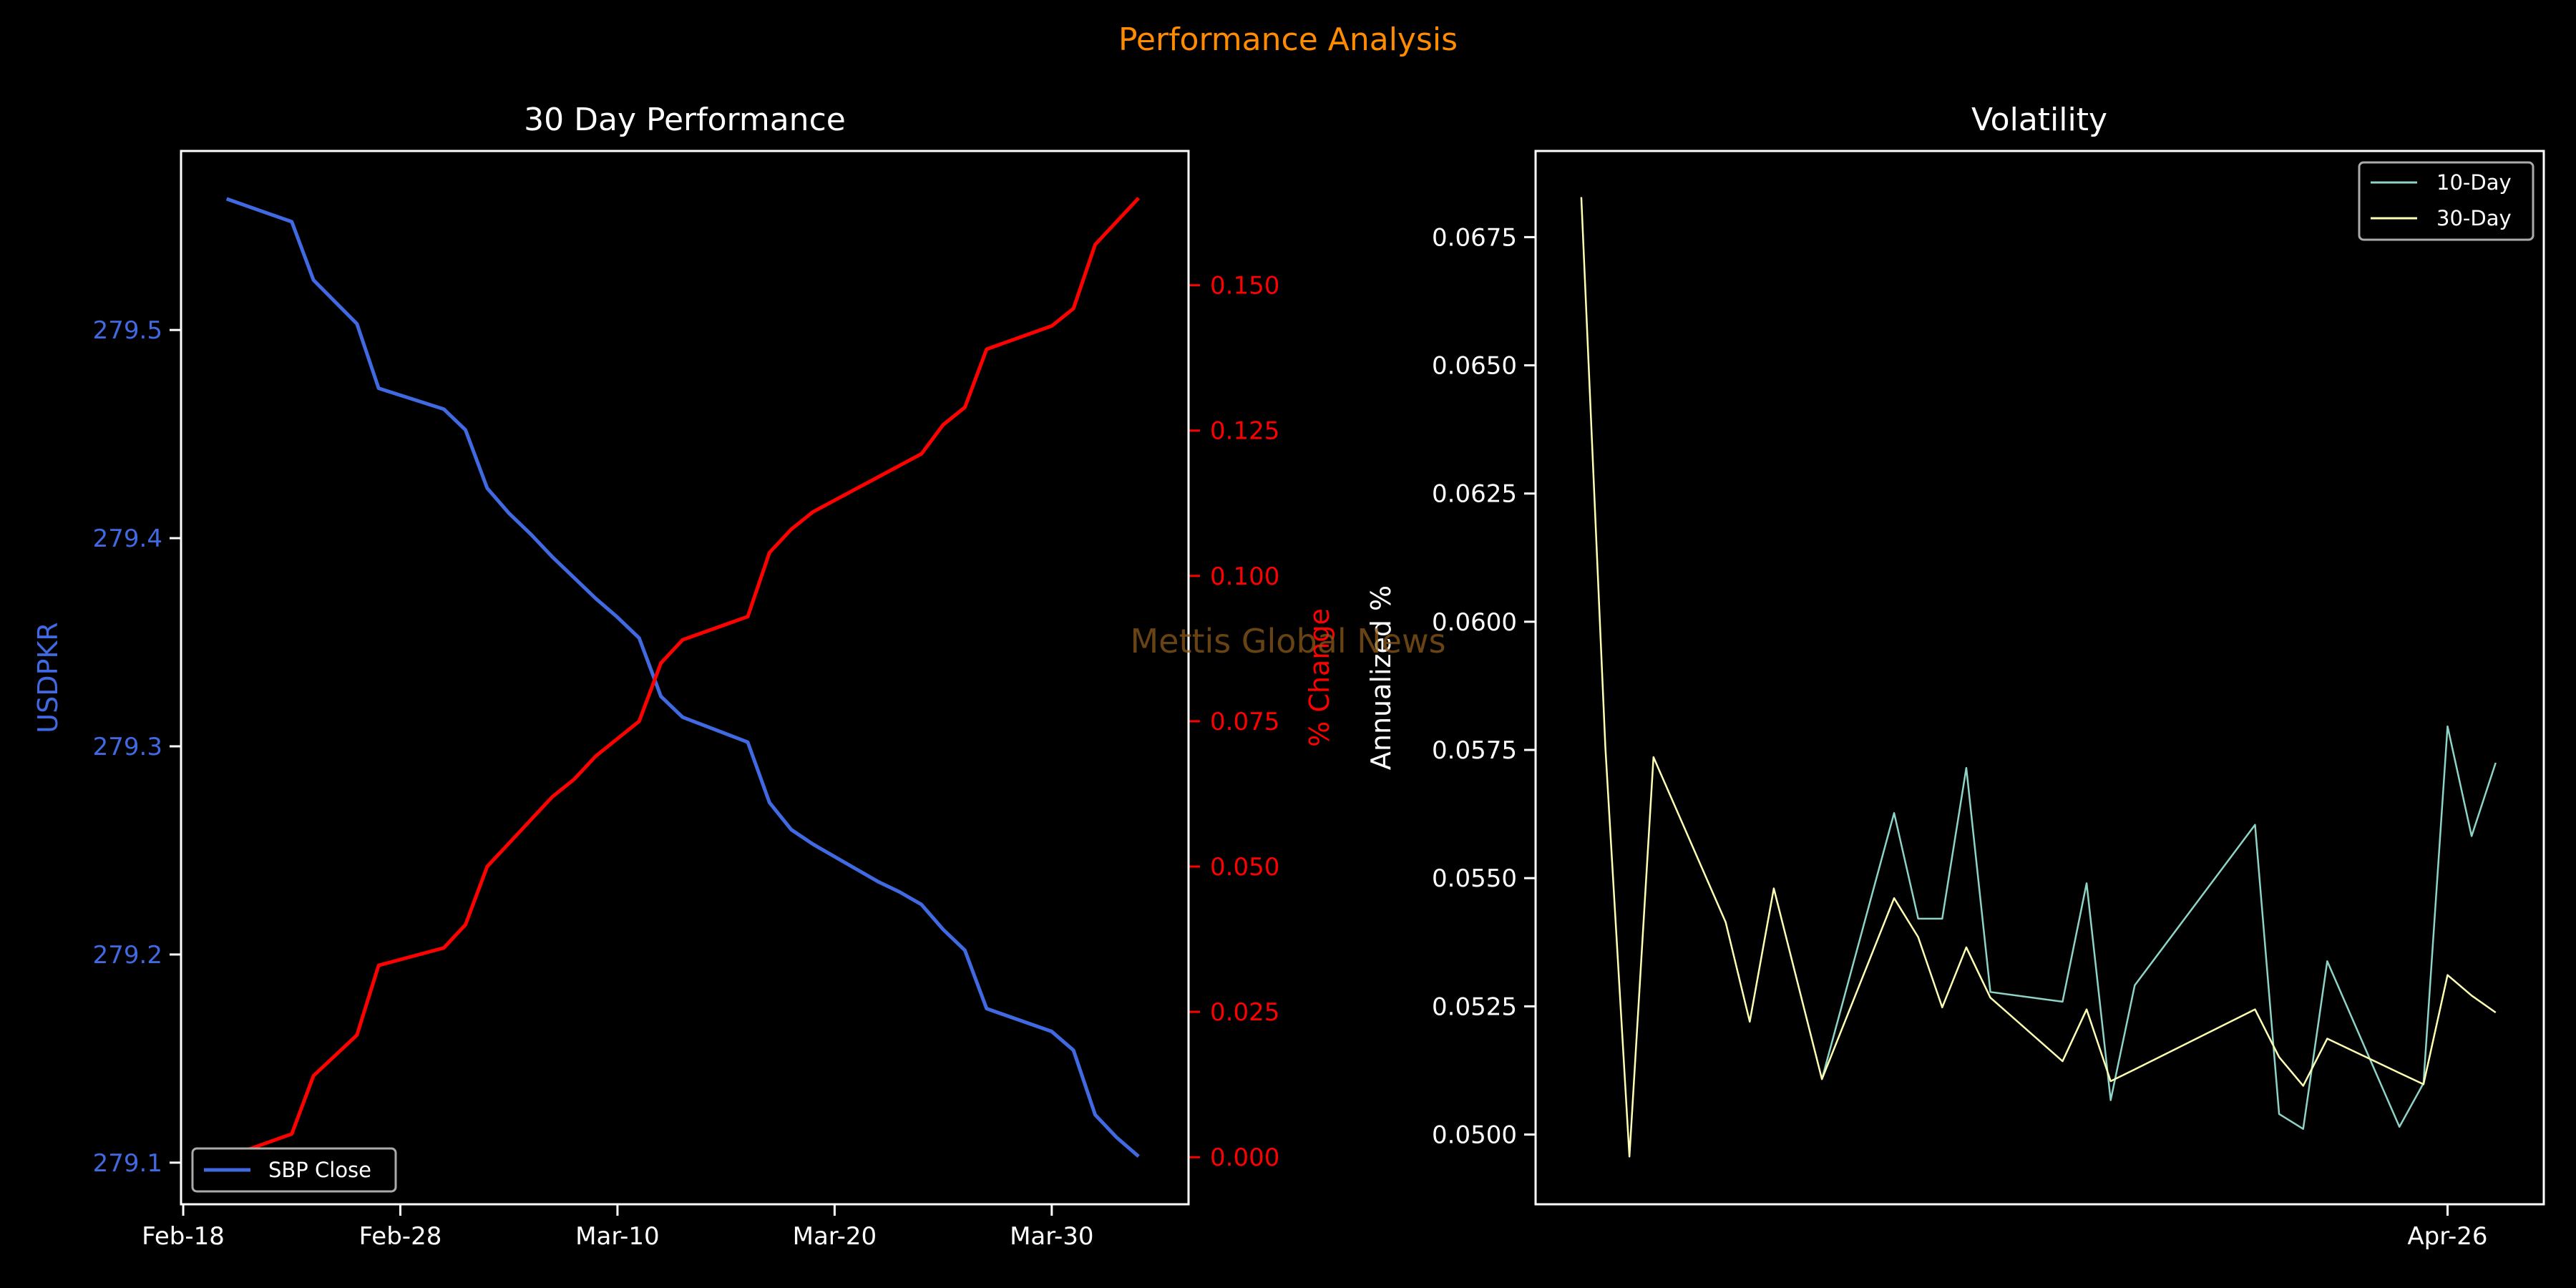 This screenshot has width=2576, height=1288. What do you see at coordinates (2474, 218) in the screenshot?
I see `legend-label-30-day: 30-Day` at bounding box center [2474, 218].